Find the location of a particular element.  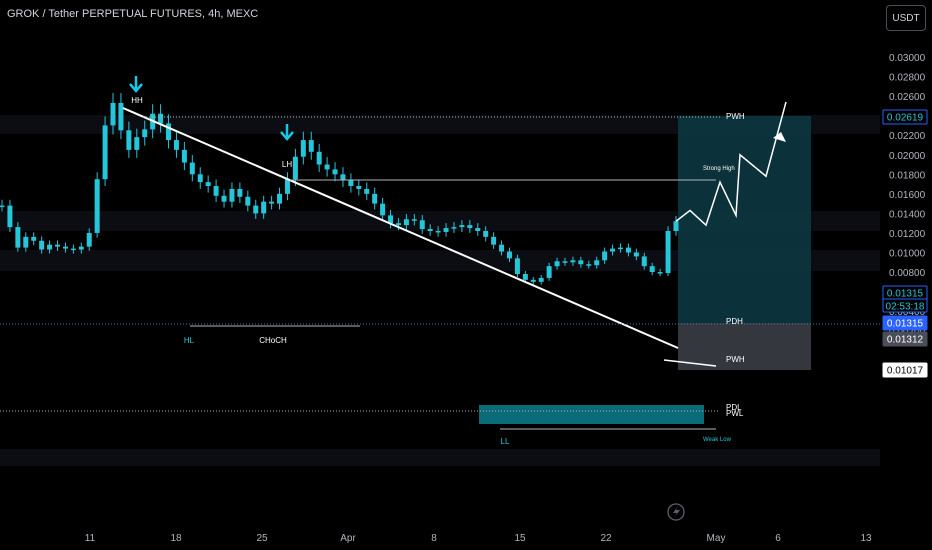

target-zone is located at coordinates (744, 219).